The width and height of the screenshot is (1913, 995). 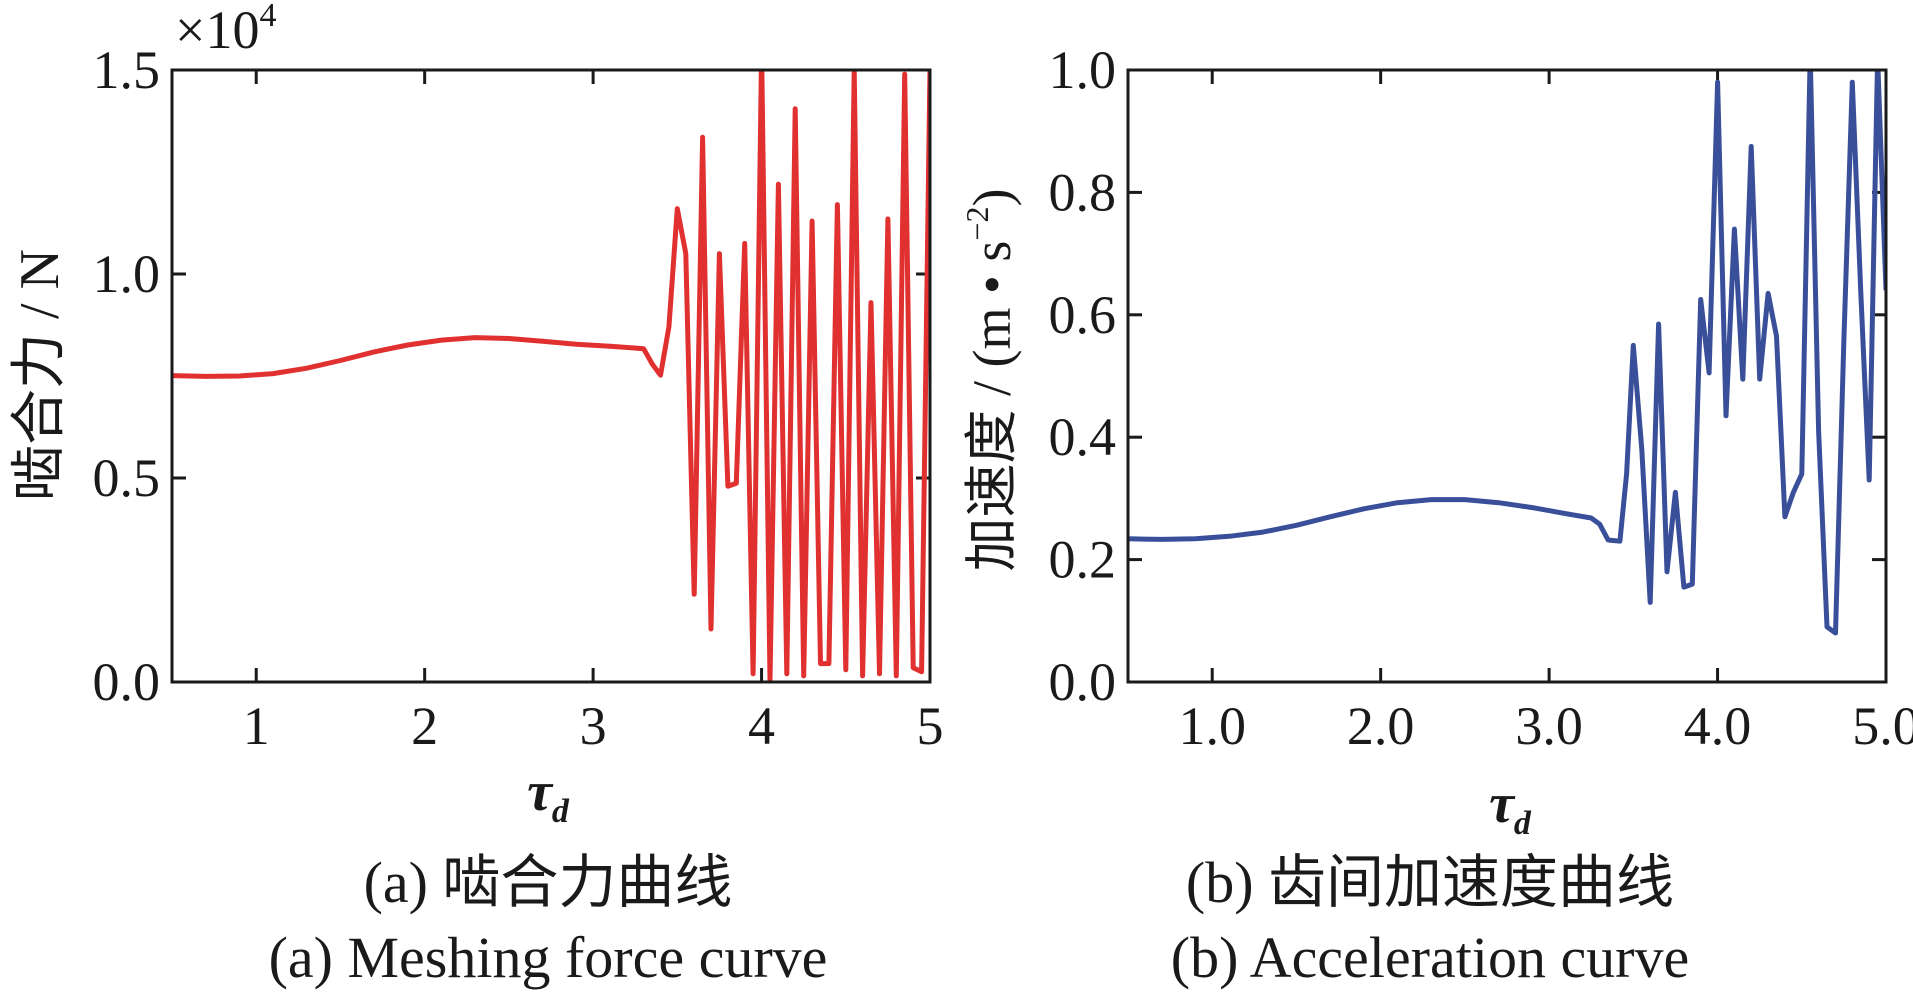 What do you see at coordinates (1882, 726) in the screenshot?
I see `x-tick-label: 5.0` at bounding box center [1882, 726].